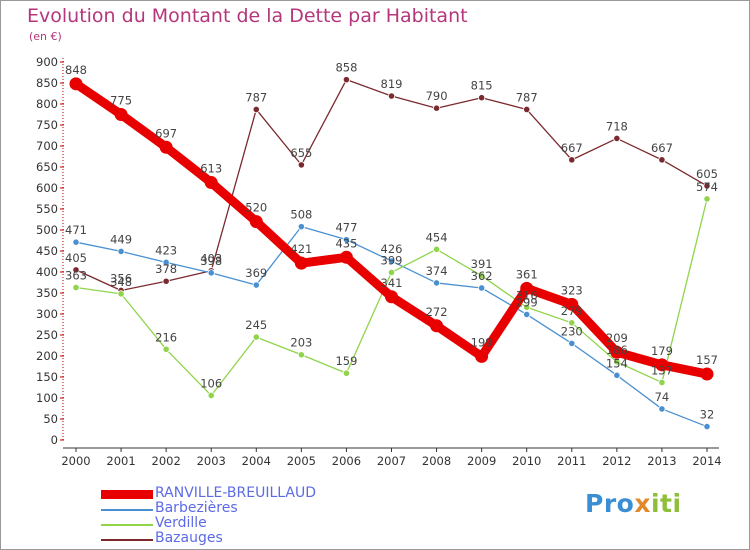 This screenshot has width=750, height=550. I want to click on data-label-barbezieres: 471, so click(76, 230).